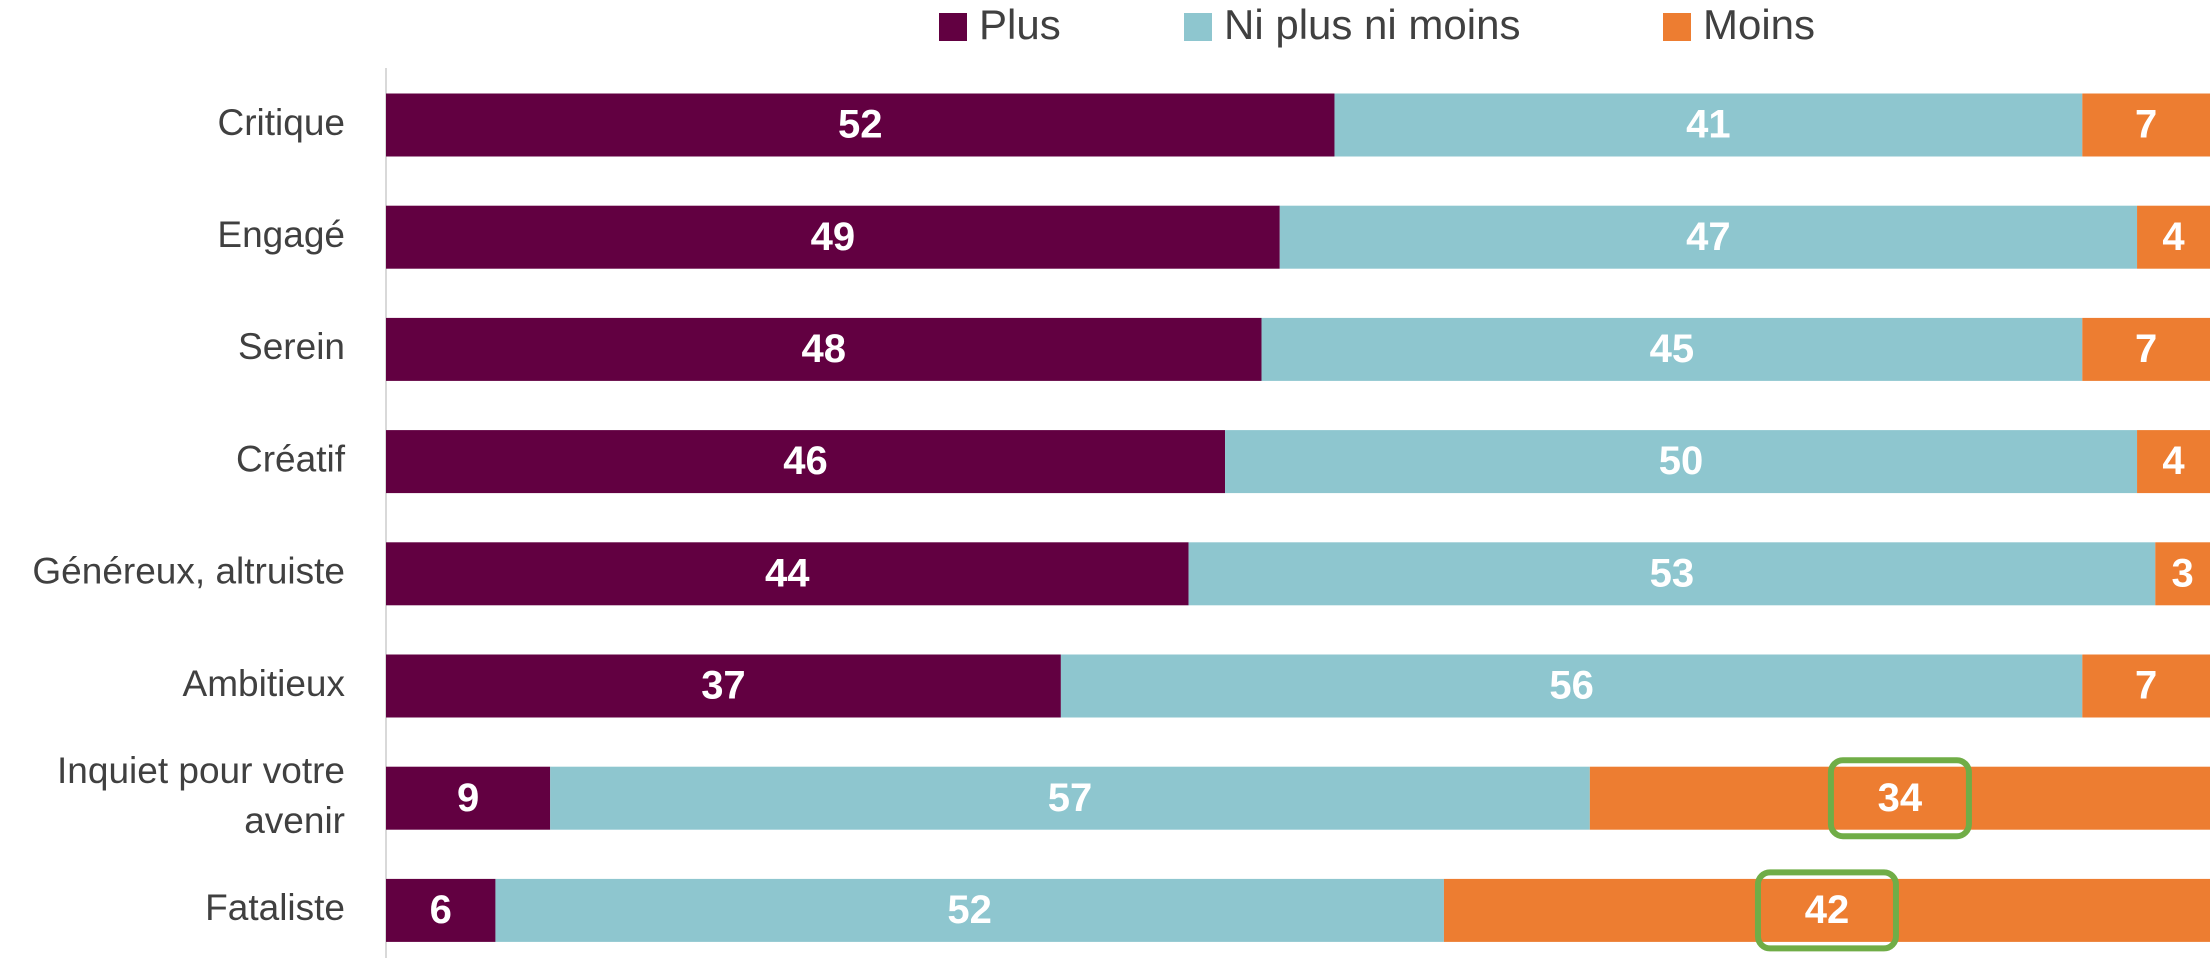  I want to click on value-label: 57, so click(1070, 798).